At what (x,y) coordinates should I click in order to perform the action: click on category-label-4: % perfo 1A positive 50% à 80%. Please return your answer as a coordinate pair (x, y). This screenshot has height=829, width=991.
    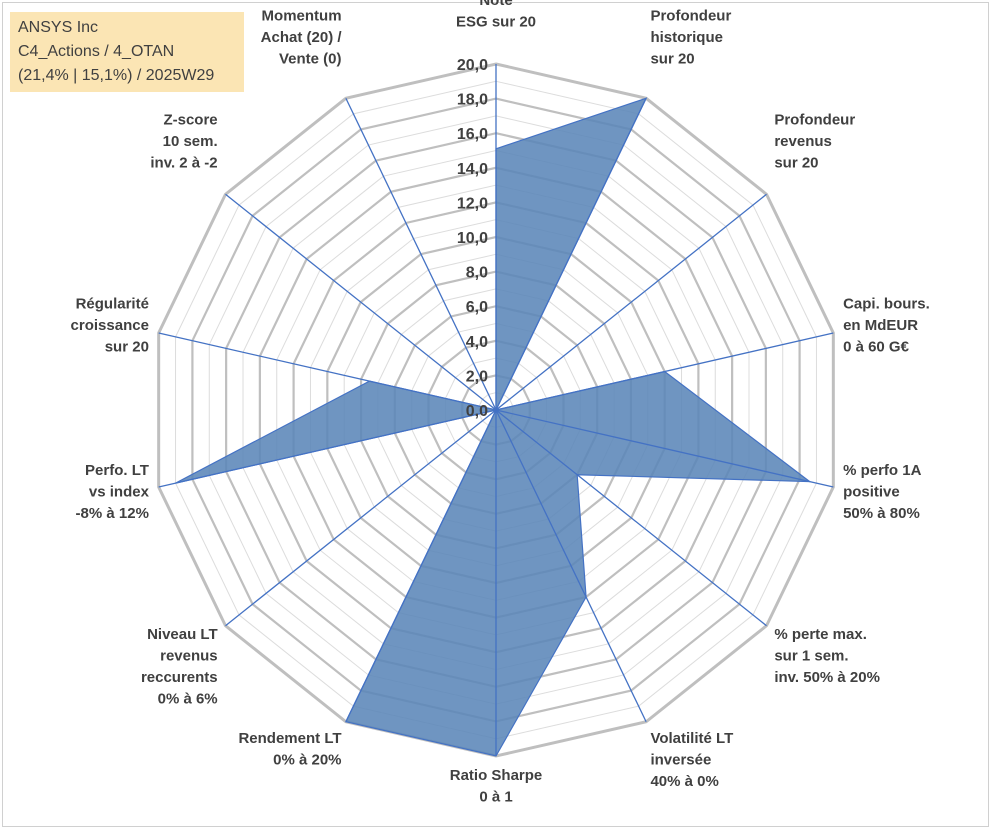
    Looking at the image, I should click on (882, 492).